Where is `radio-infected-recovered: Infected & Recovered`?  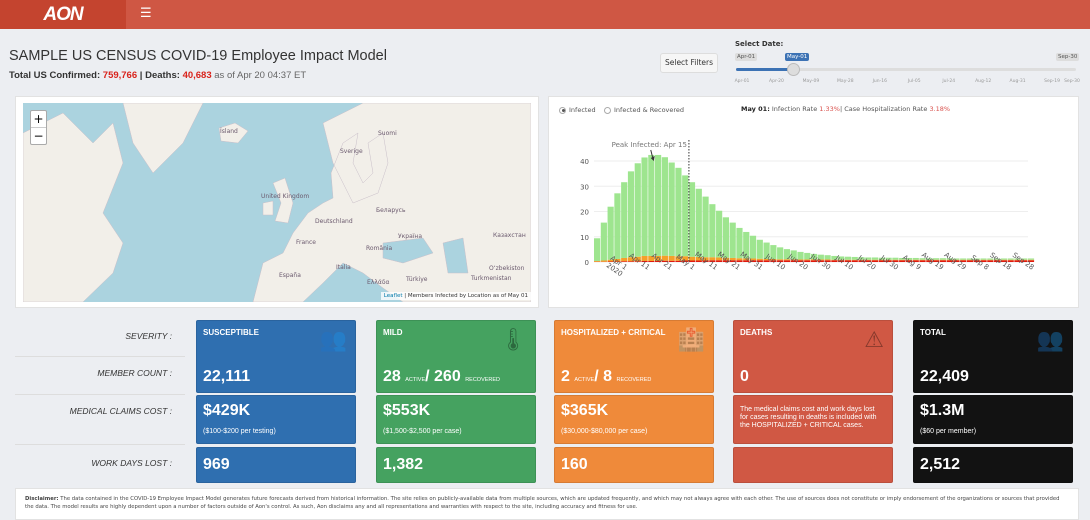 radio-infected-recovered: Infected & Recovered is located at coordinates (644, 110).